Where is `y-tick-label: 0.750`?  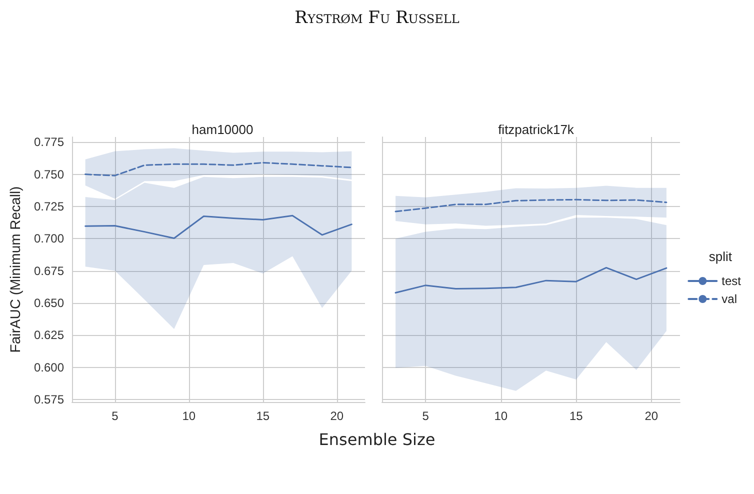 y-tick-label: 0.750 is located at coordinates (49, 174).